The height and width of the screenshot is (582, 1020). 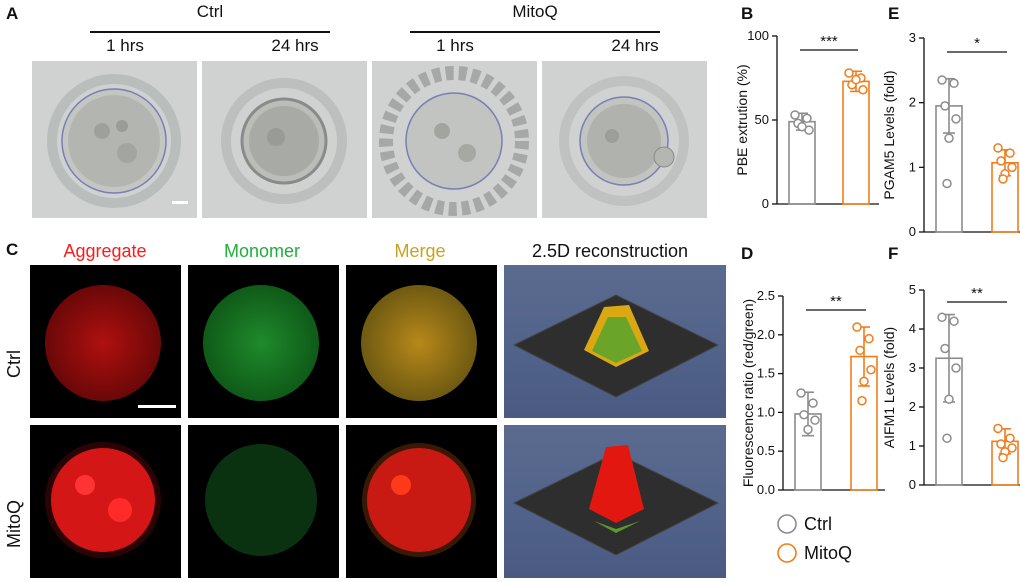 What do you see at coordinates (420, 251) in the screenshot?
I see `col-label-merge: Merge` at bounding box center [420, 251].